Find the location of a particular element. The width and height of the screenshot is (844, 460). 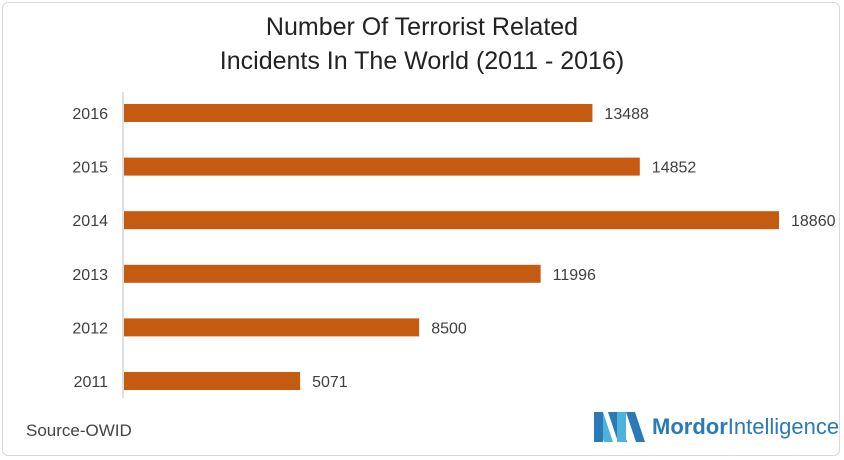

data-label: 14852 is located at coordinates (674, 168).